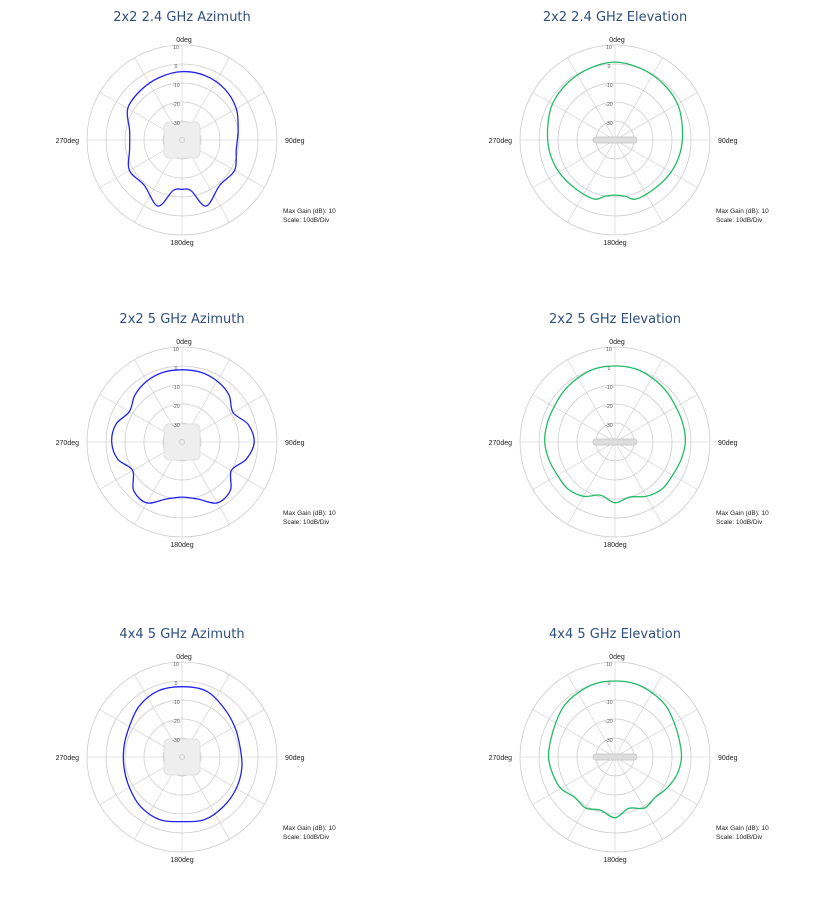 This screenshot has height=897, width=837. What do you see at coordinates (615, 17) in the screenshot?
I see `chart-title: 2x2 2.4 GHz Elevation` at bounding box center [615, 17].